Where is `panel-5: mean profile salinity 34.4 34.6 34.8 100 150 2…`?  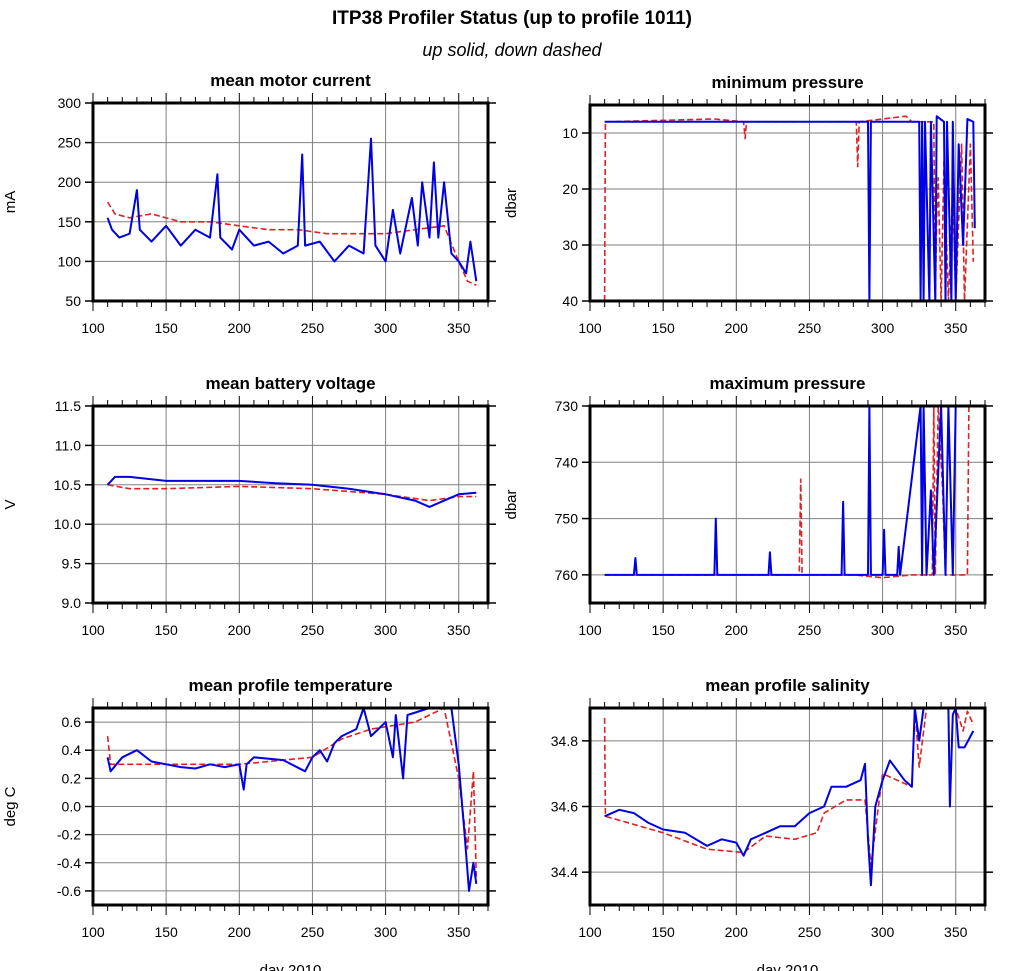 panel-5: mean profile salinity 34.4 34.6 34.8 100 150 2… is located at coordinates (772, 823).